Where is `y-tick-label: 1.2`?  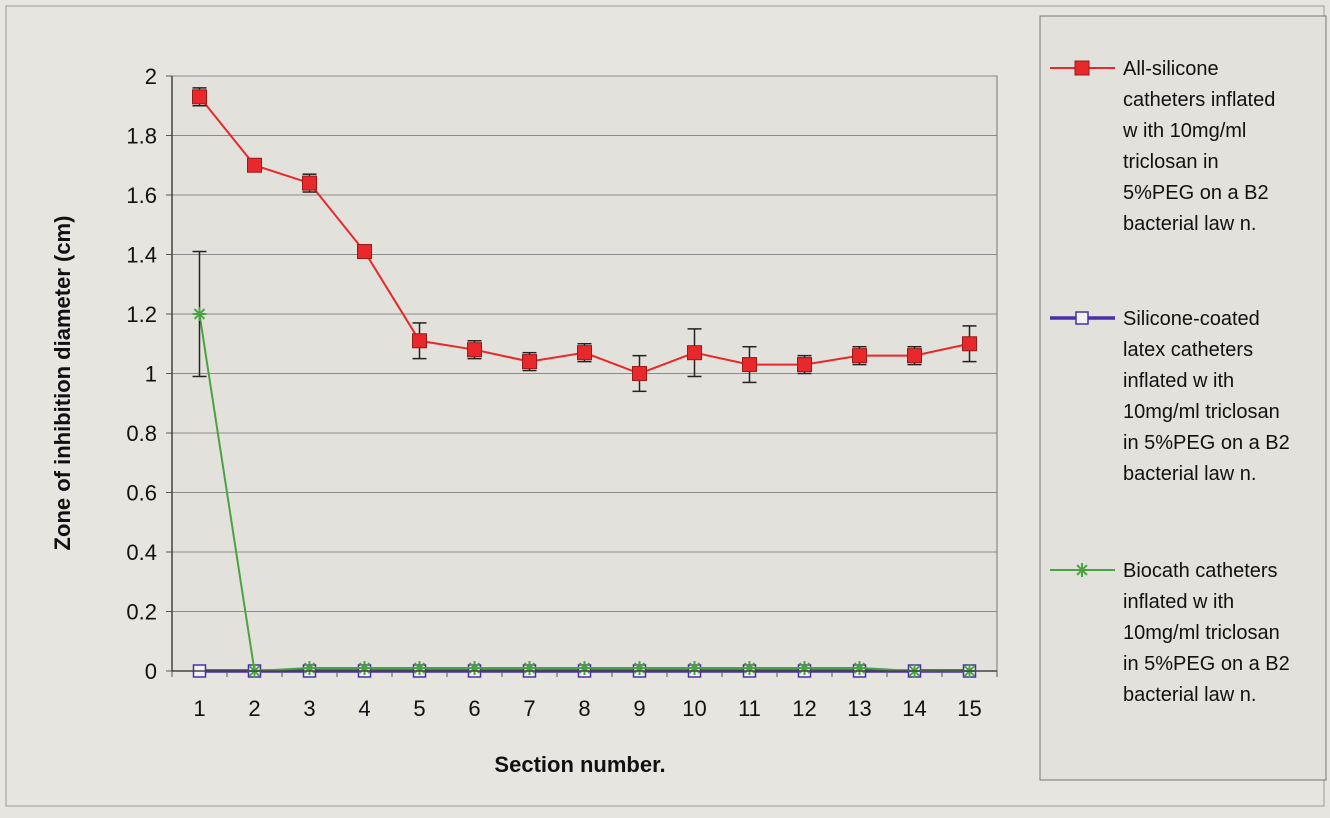 y-tick-label: 1.2 is located at coordinates (141, 314).